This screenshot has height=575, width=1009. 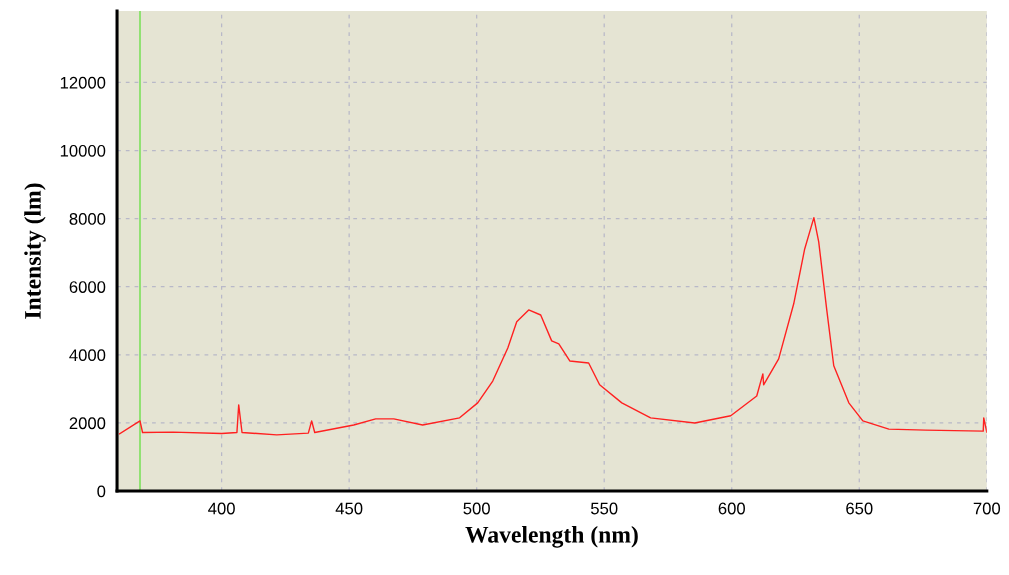 I want to click on y-tick-label: 12000, so click(x=83, y=82).